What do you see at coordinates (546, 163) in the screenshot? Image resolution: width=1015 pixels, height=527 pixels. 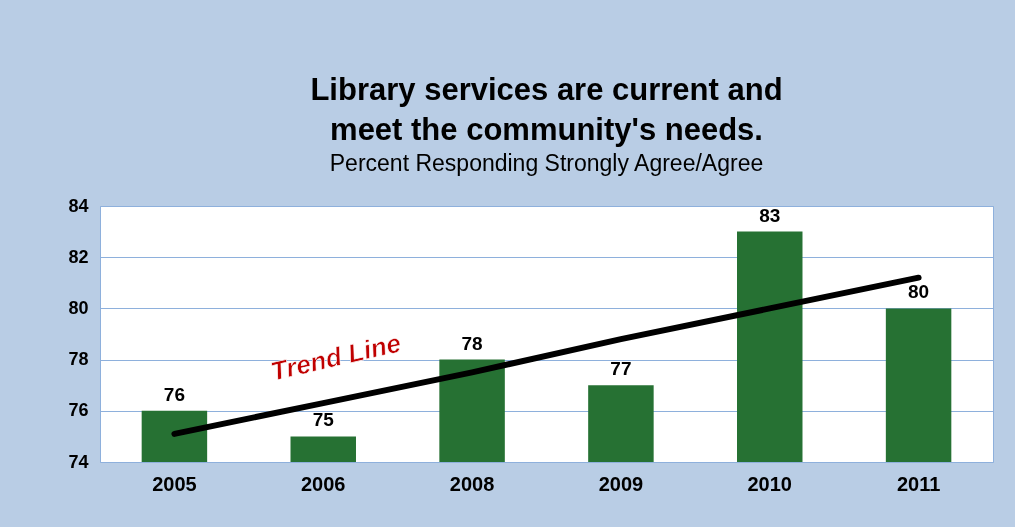 I see `chart-subtitle: Percent Responding Strongly Agree/Agree` at bounding box center [546, 163].